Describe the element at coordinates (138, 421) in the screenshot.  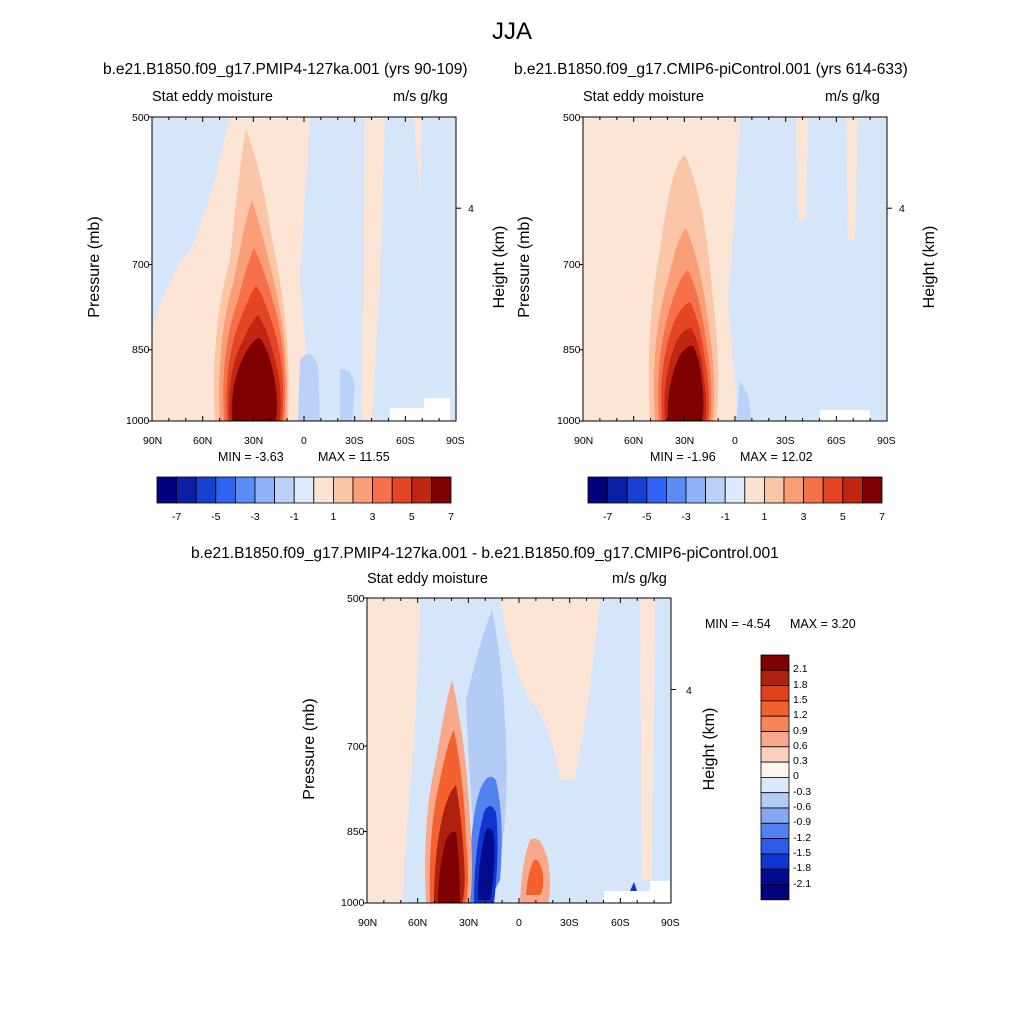
I see `panel1-ytick-1000: 1000` at that location.